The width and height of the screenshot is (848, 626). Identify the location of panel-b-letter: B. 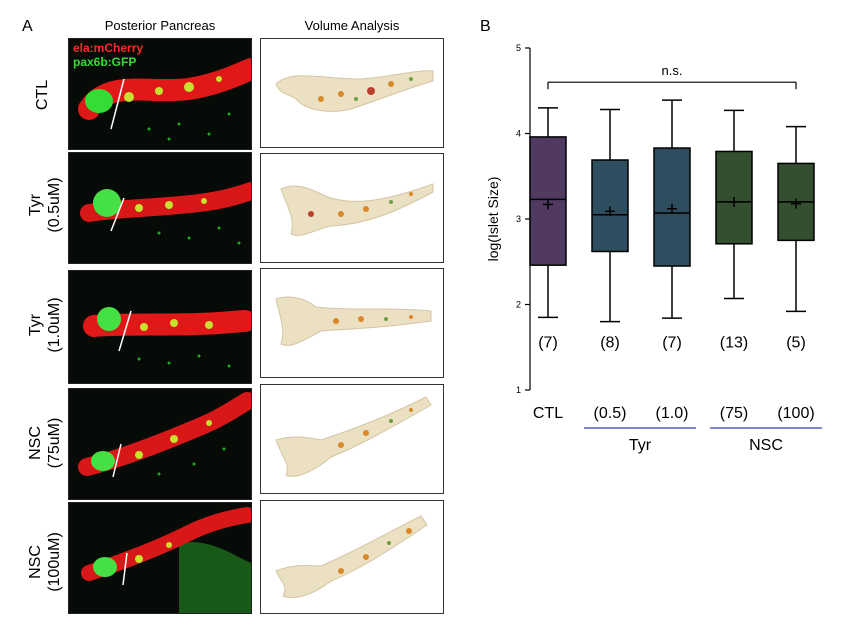
(485, 26).